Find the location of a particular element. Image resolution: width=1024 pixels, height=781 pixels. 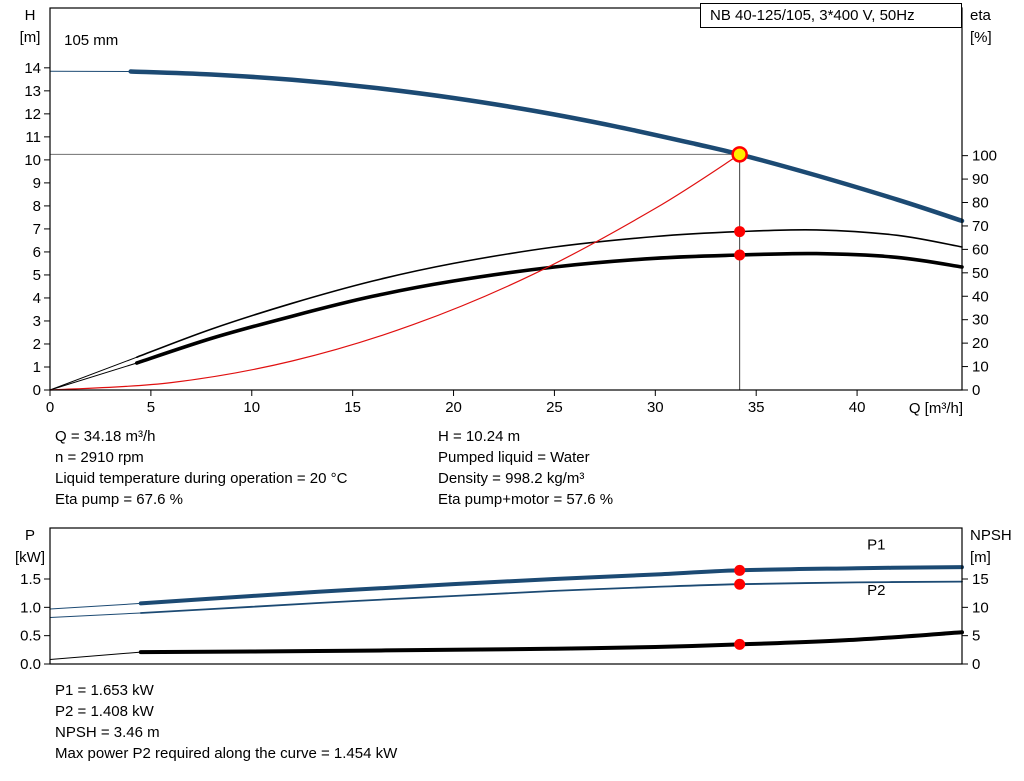

x-tick-label: 10 is located at coordinates (251, 407).